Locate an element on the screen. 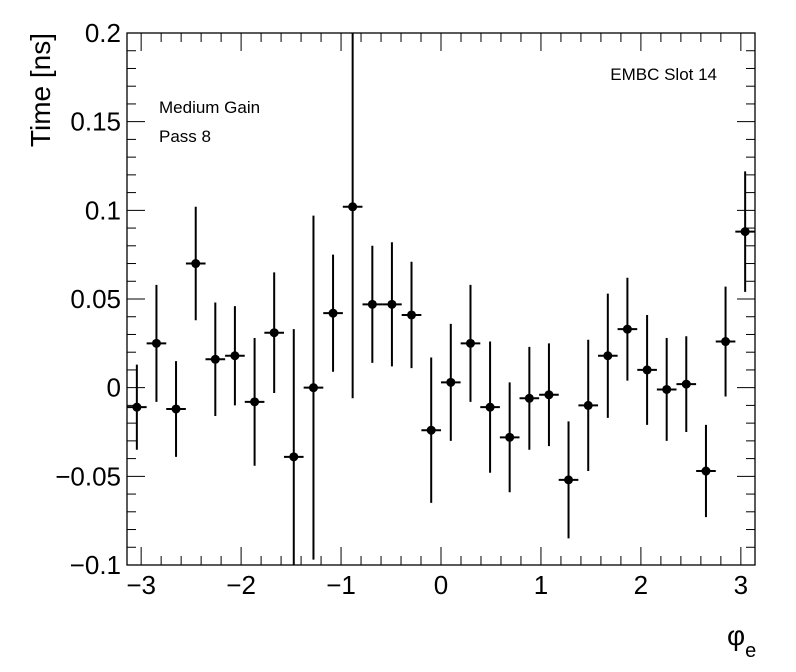 This screenshot has height=672, width=796. pass-annotation: Pass 8 is located at coordinates (185, 136).